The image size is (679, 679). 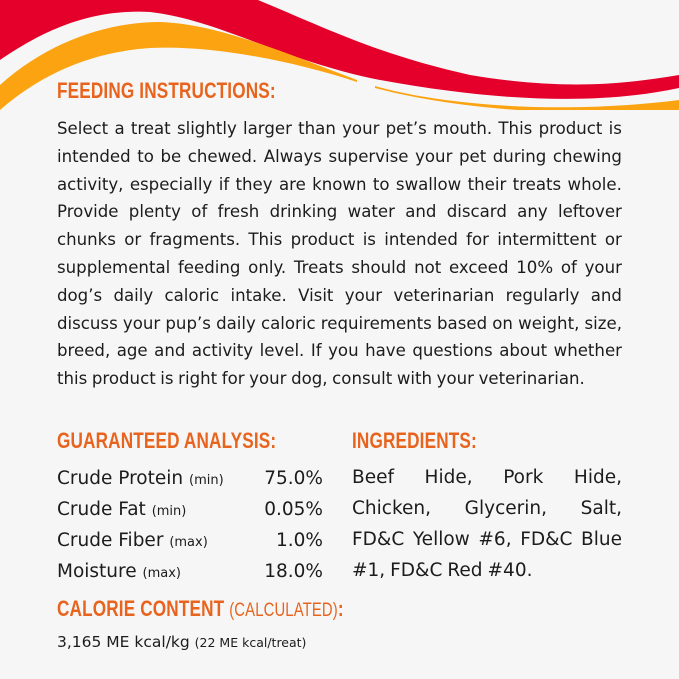 I want to click on word: any, so click(x=532, y=212).